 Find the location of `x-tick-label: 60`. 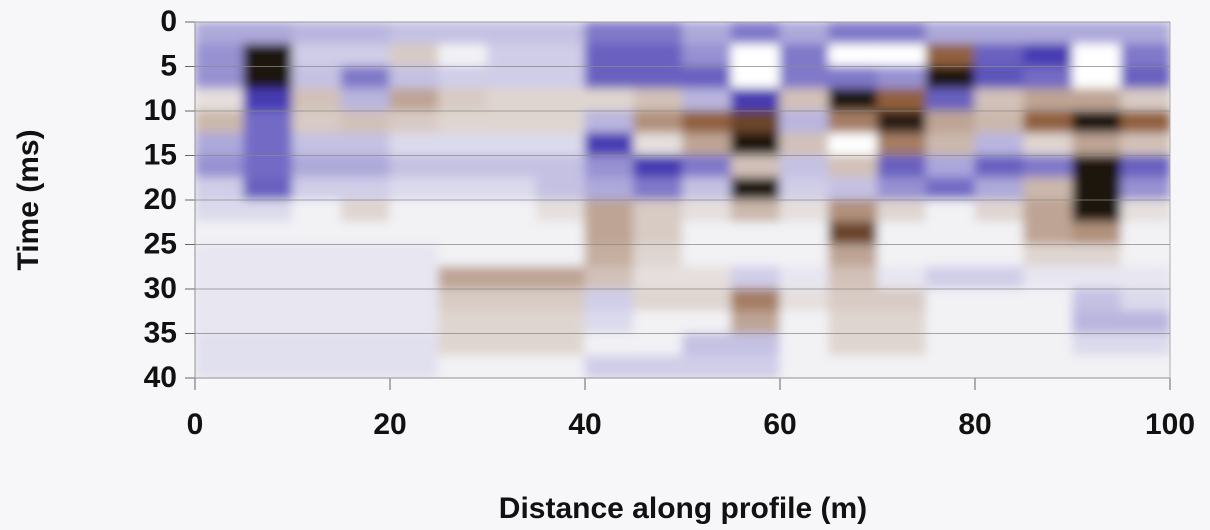

x-tick-label: 60 is located at coordinates (779, 424).